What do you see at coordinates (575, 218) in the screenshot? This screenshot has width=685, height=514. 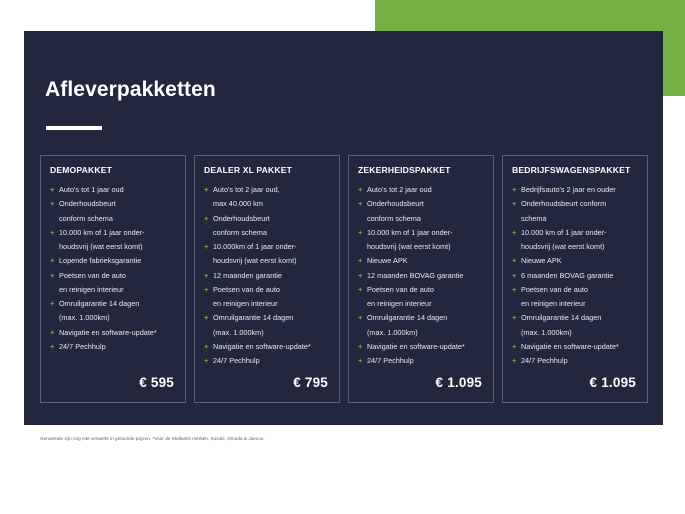 I see `package-feature-item: schema` at bounding box center [575, 218].